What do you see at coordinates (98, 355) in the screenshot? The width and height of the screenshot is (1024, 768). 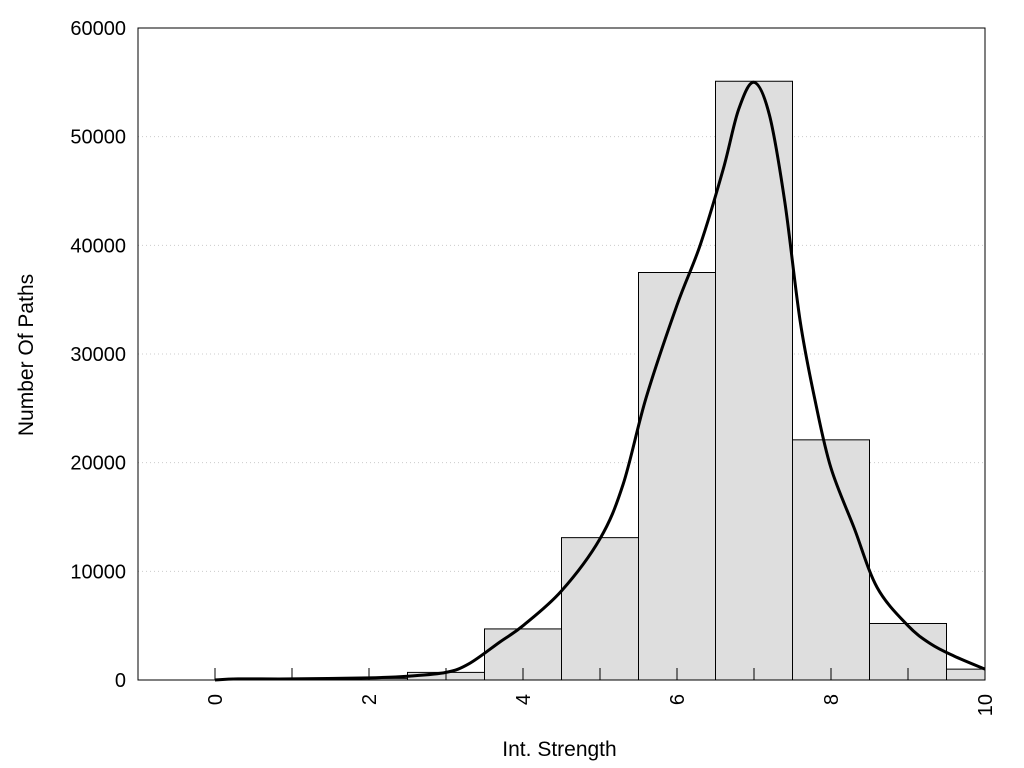 I see `y-tick-label: 30000` at bounding box center [98, 355].